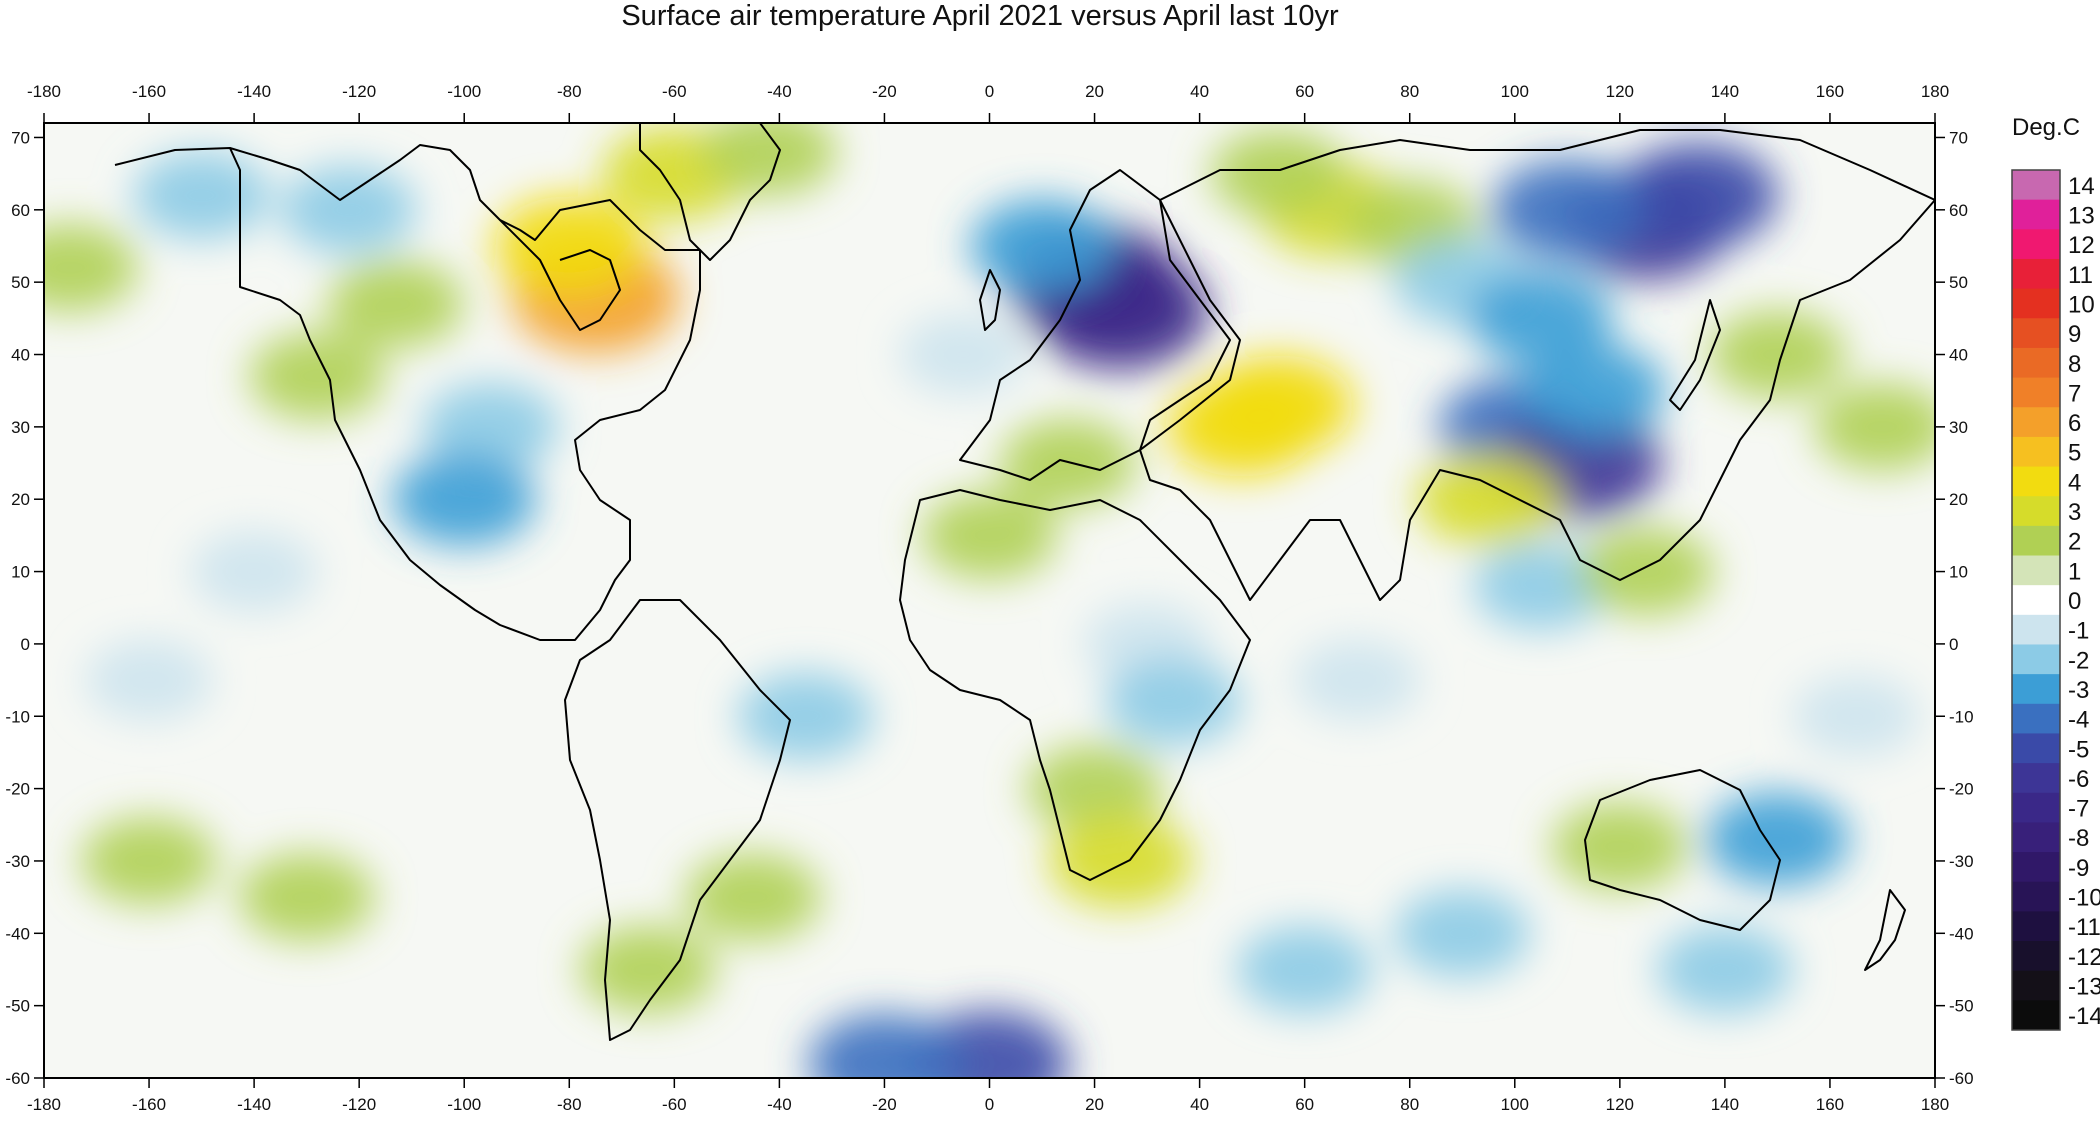  What do you see at coordinates (1304, 1104) in the screenshot?
I see `x-tick-bottom-label: 60` at bounding box center [1304, 1104].